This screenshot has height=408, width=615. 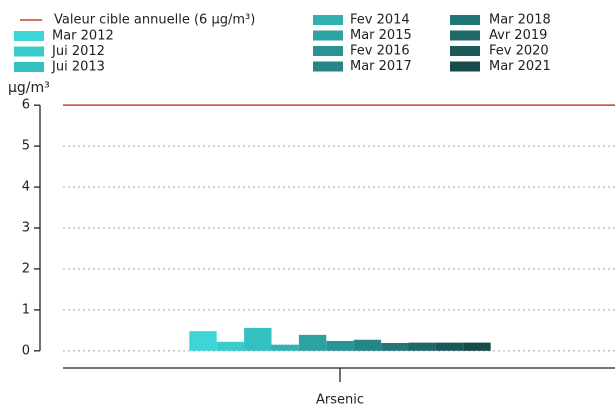 I want to click on legend-label: Fev 2016, so click(x=380, y=51).